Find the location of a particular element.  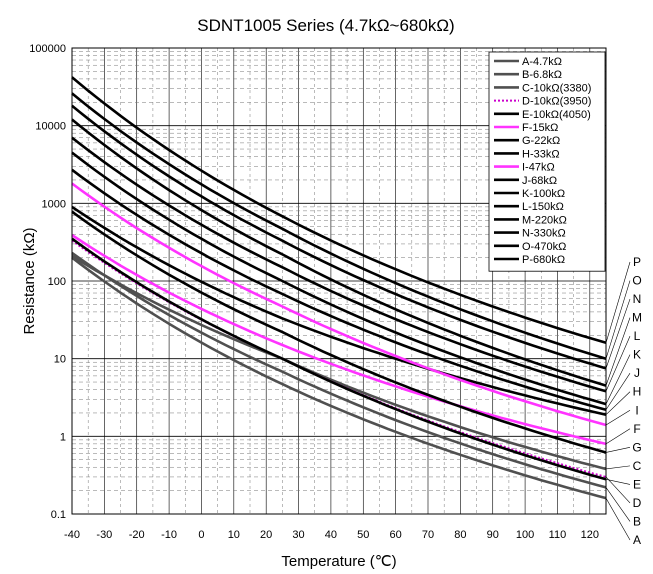

y-tick-label: 10 is located at coordinates (60, 360).